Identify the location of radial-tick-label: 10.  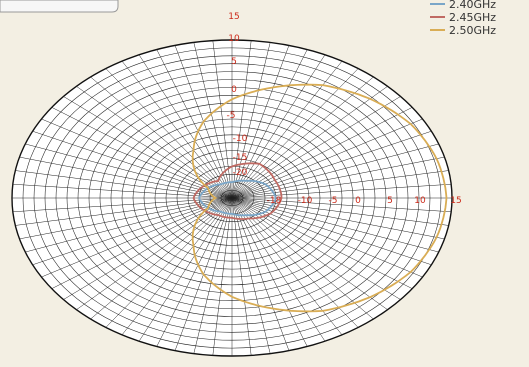
(234, 39).